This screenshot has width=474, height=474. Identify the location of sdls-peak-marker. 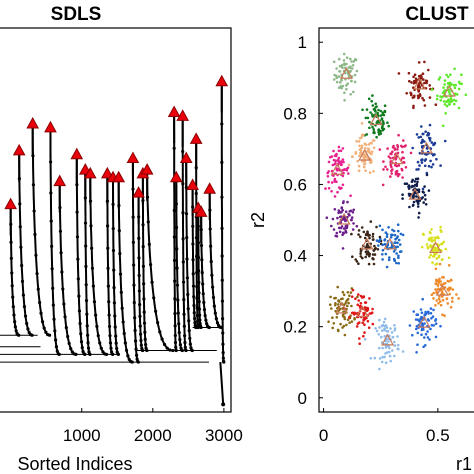
(201, 211).